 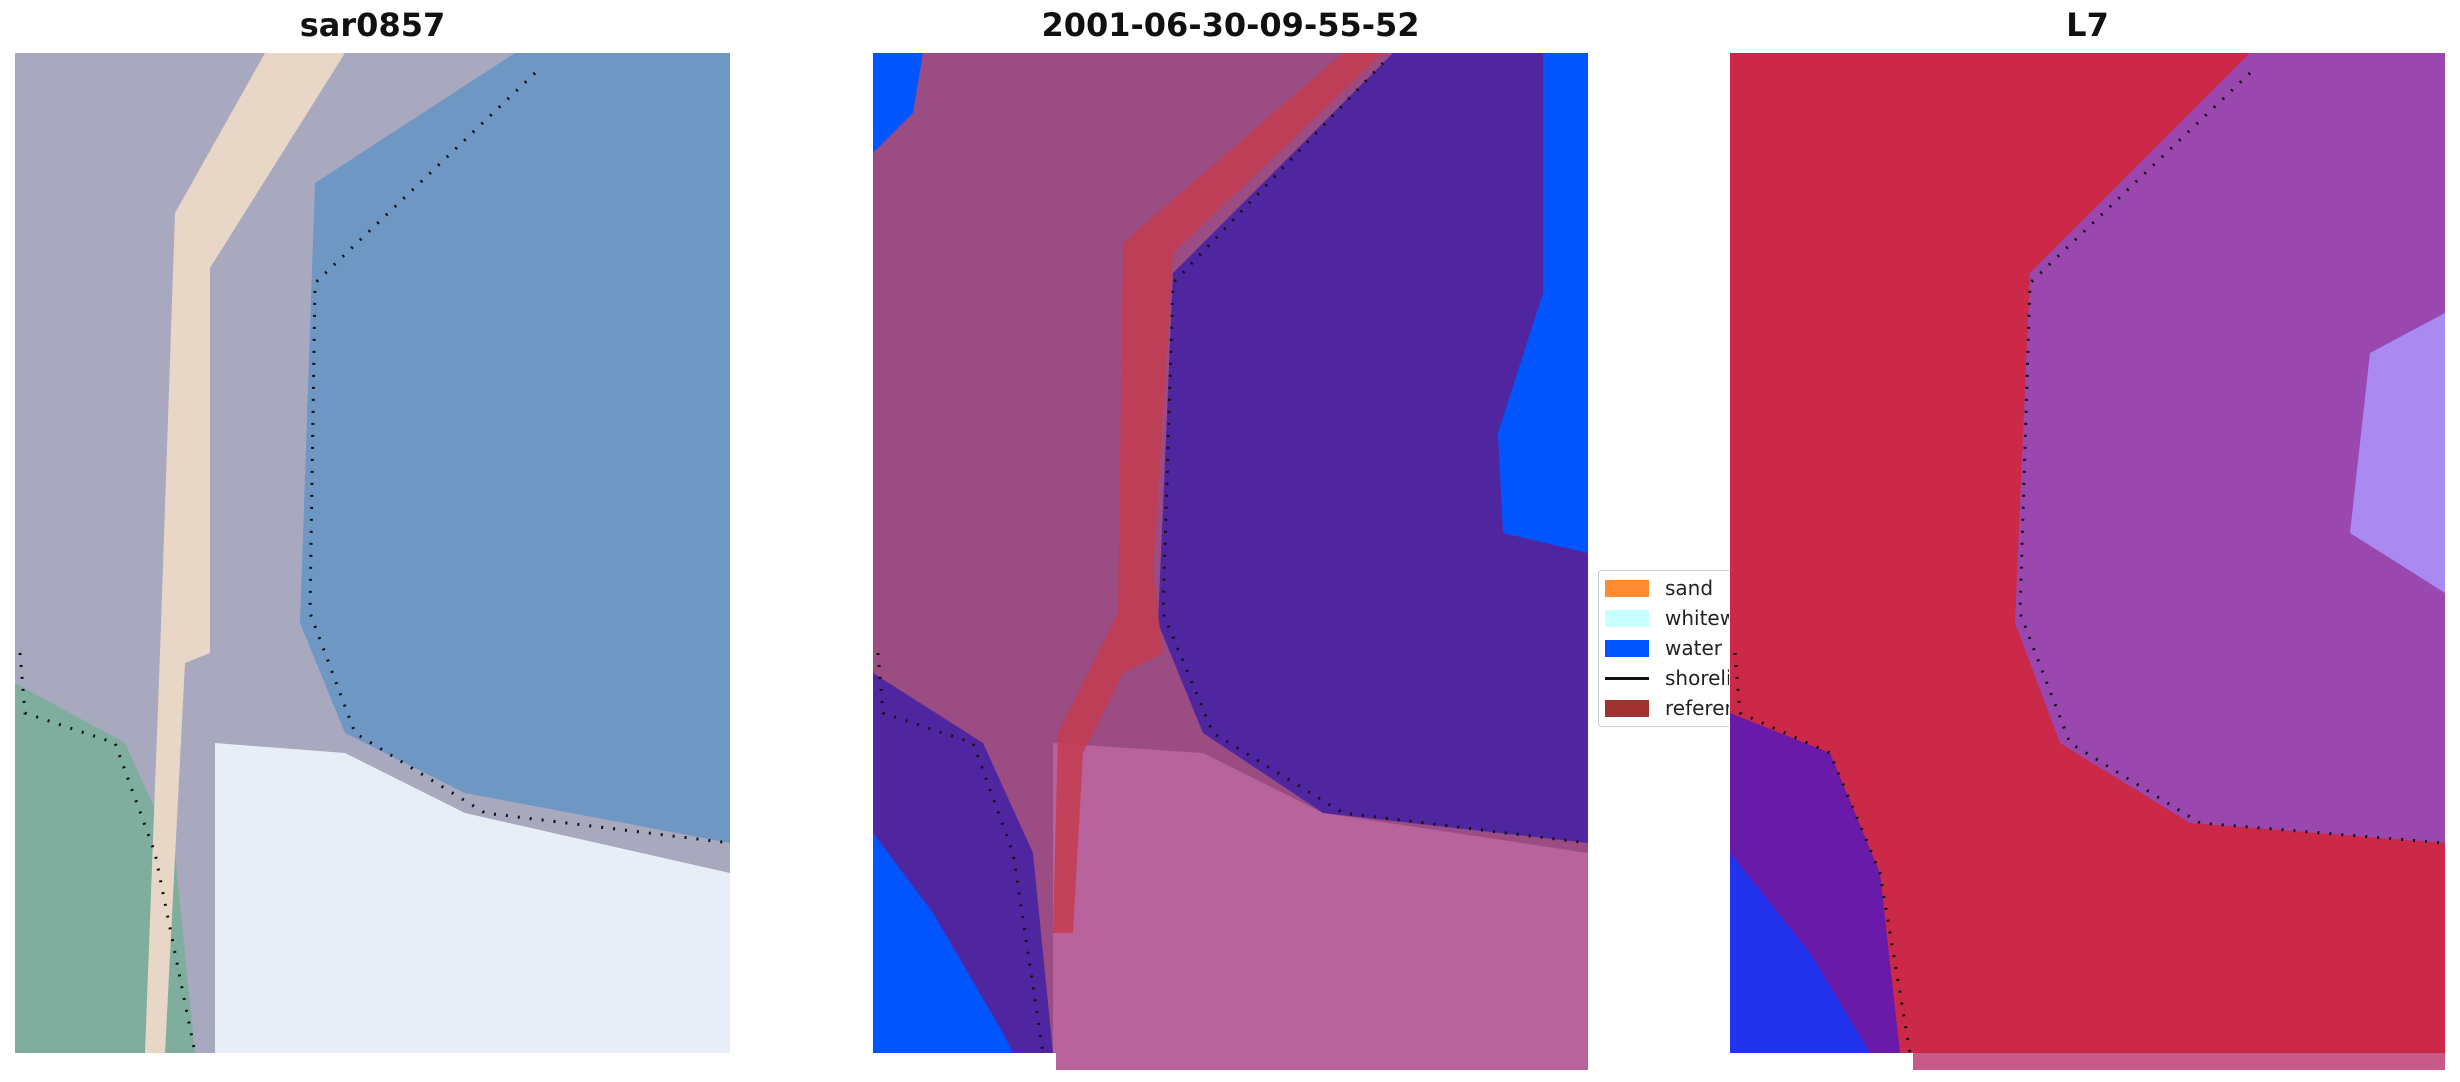 What do you see at coordinates (2232, 458) in the screenshot?
I see `index-shoreline-trace` at bounding box center [2232, 458].